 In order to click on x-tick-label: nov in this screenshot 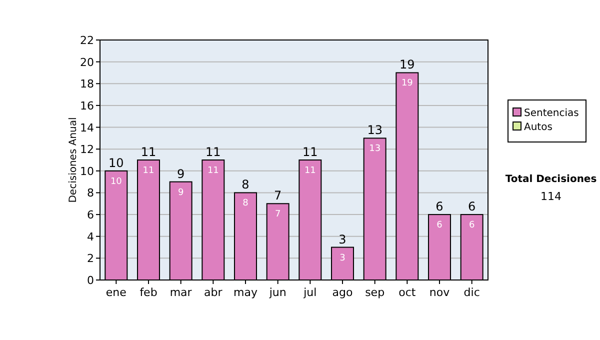, I will do `click(439, 292)`.